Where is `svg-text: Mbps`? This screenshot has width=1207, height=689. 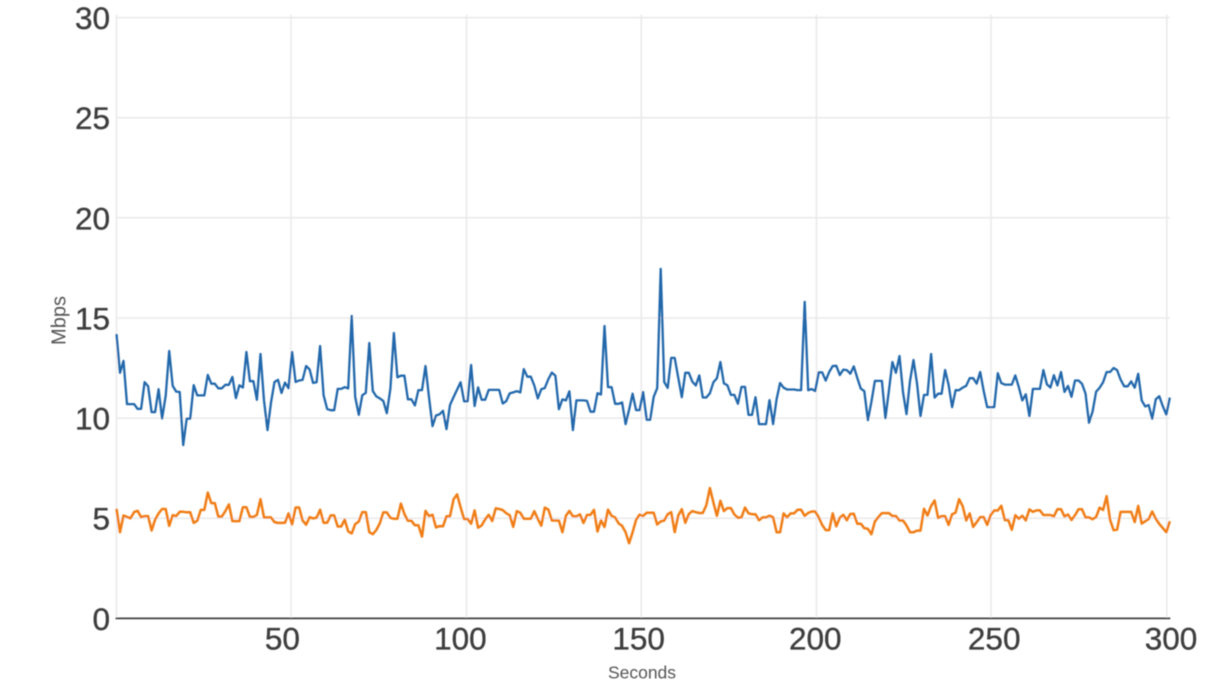
svg-text: Mbps is located at coordinates (60, 320).